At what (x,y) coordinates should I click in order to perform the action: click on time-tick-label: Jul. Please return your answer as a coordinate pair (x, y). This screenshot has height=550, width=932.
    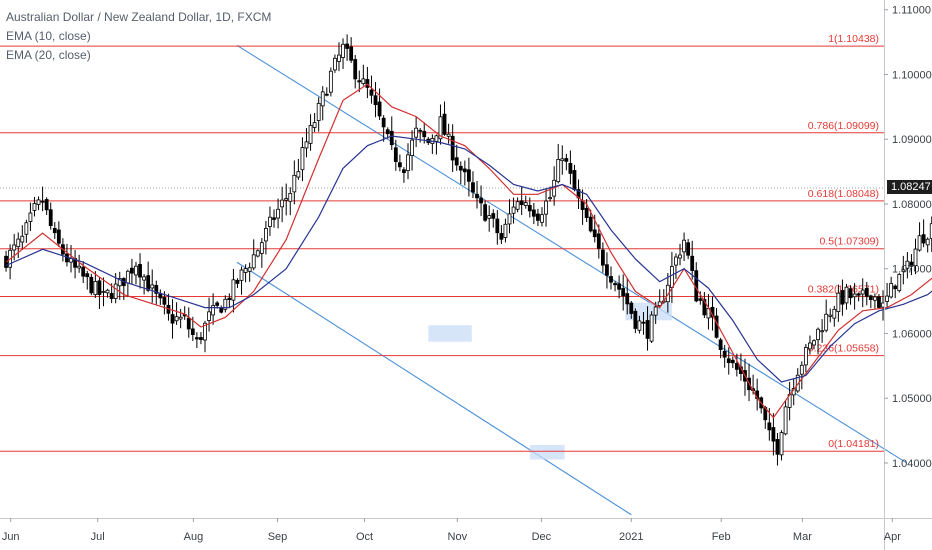
    Looking at the image, I should click on (98, 537).